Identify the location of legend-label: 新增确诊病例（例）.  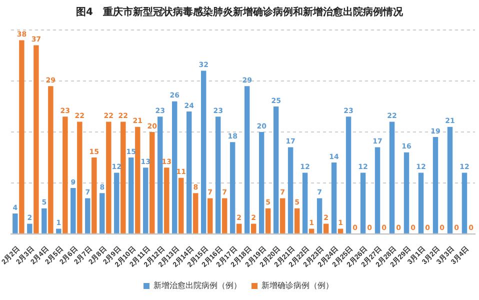
(298, 285).